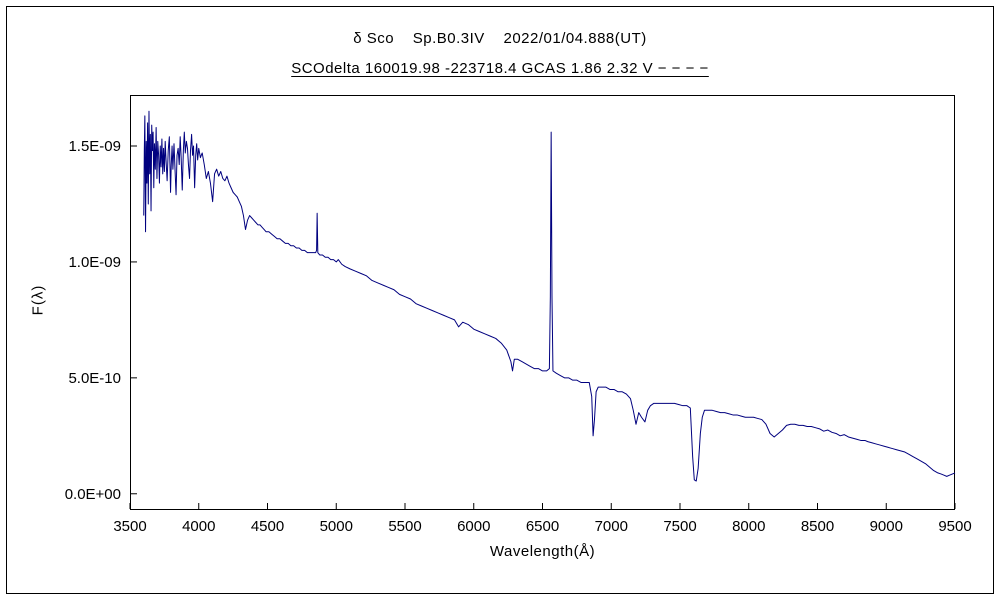  What do you see at coordinates (198, 526) in the screenshot?
I see `x-tick-label: 4000` at bounding box center [198, 526].